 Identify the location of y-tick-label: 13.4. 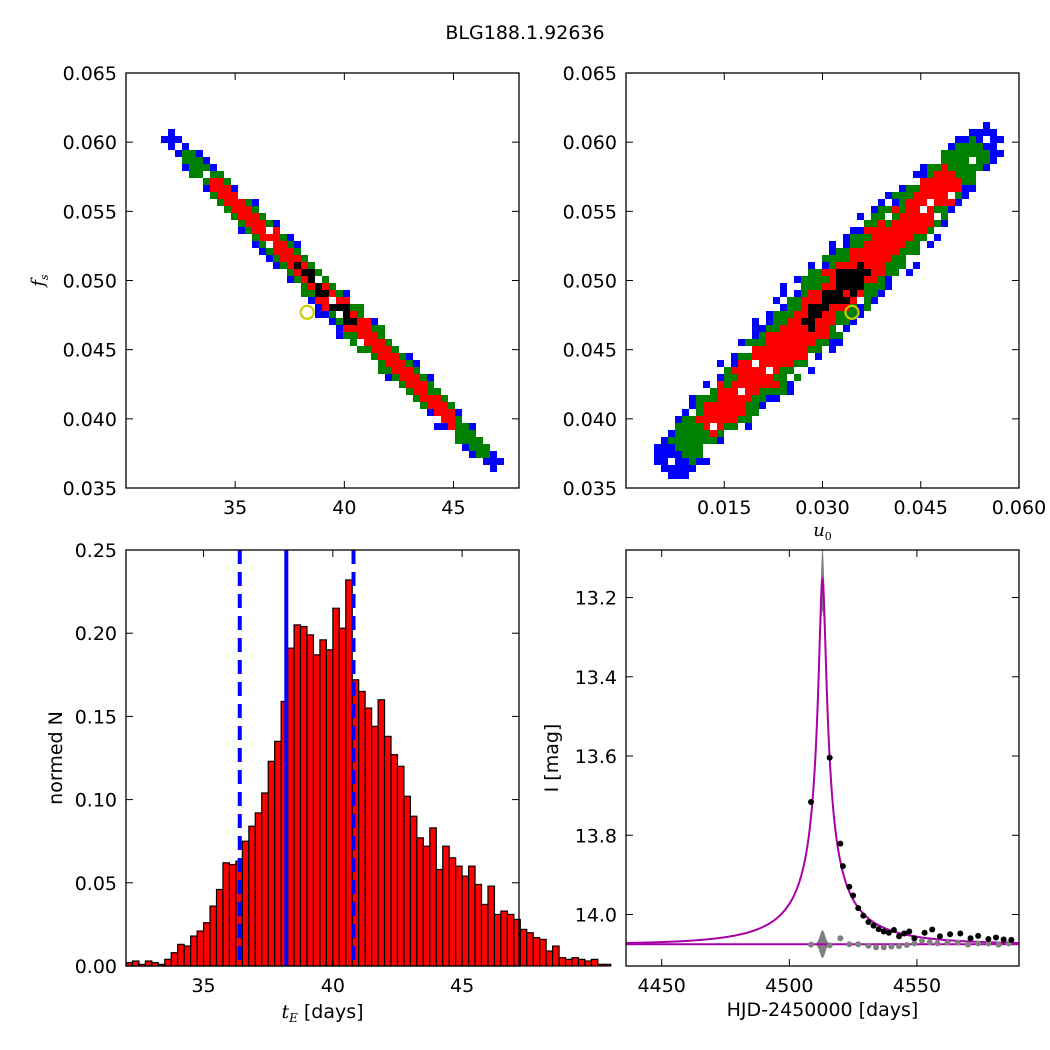
(596, 678).